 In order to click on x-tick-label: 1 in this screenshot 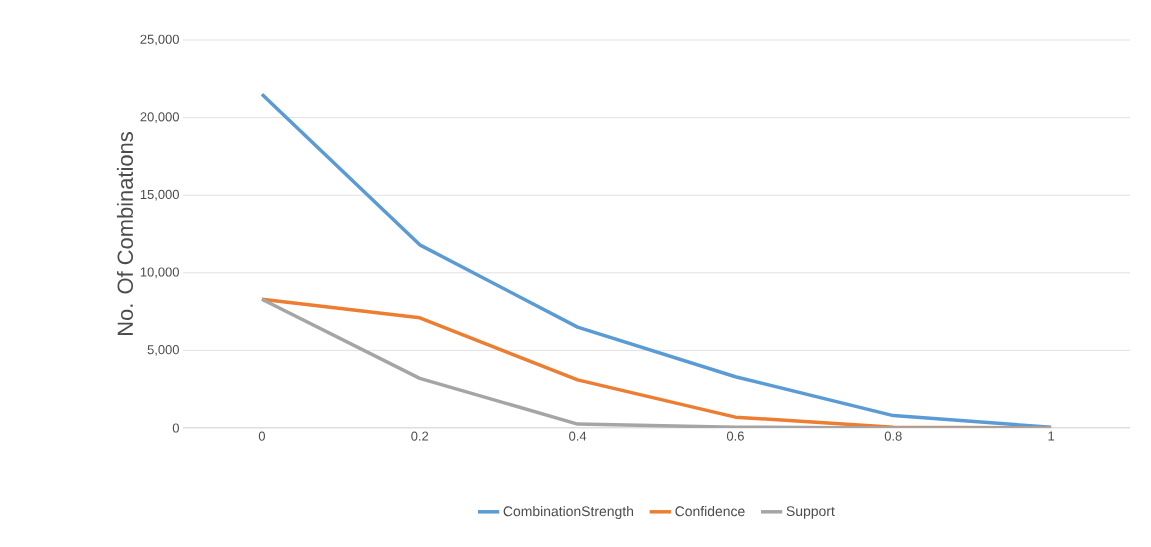, I will do `click(1051, 436)`.